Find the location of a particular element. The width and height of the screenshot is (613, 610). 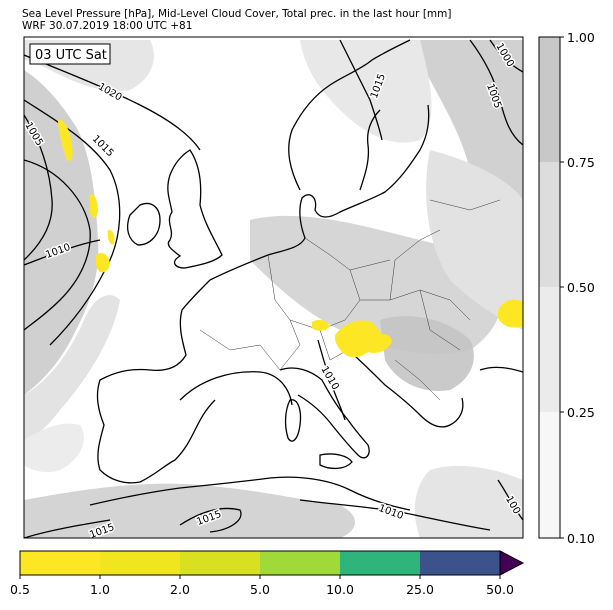

precip-tick-label: 50.0 is located at coordinates (500, 589).